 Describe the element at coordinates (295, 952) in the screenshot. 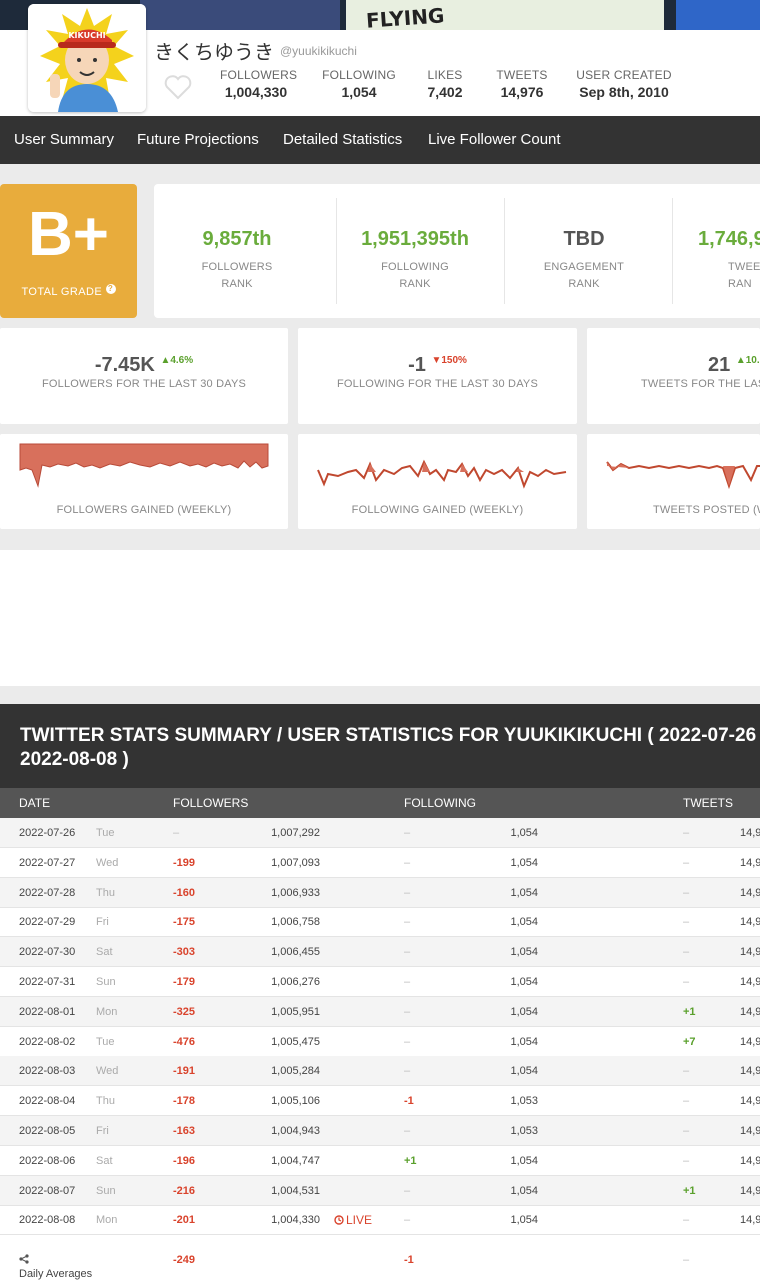

I see `row-followers-total: 1,006,455` at that location.